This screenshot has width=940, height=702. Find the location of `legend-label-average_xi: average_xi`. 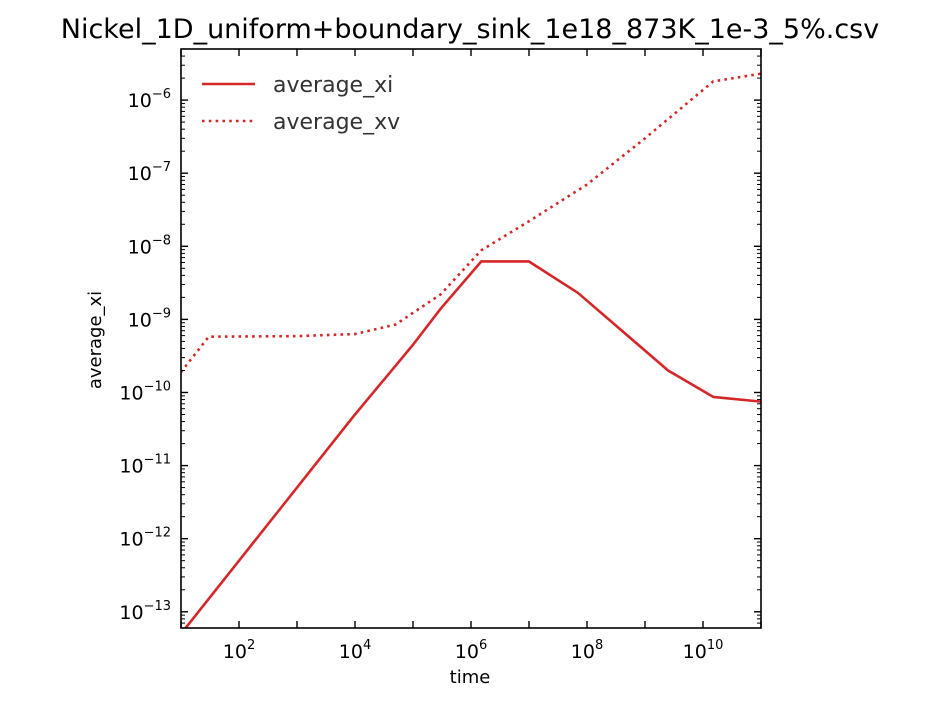

legend-label-average_xi: average_xi is located at coordinates (333, 85).